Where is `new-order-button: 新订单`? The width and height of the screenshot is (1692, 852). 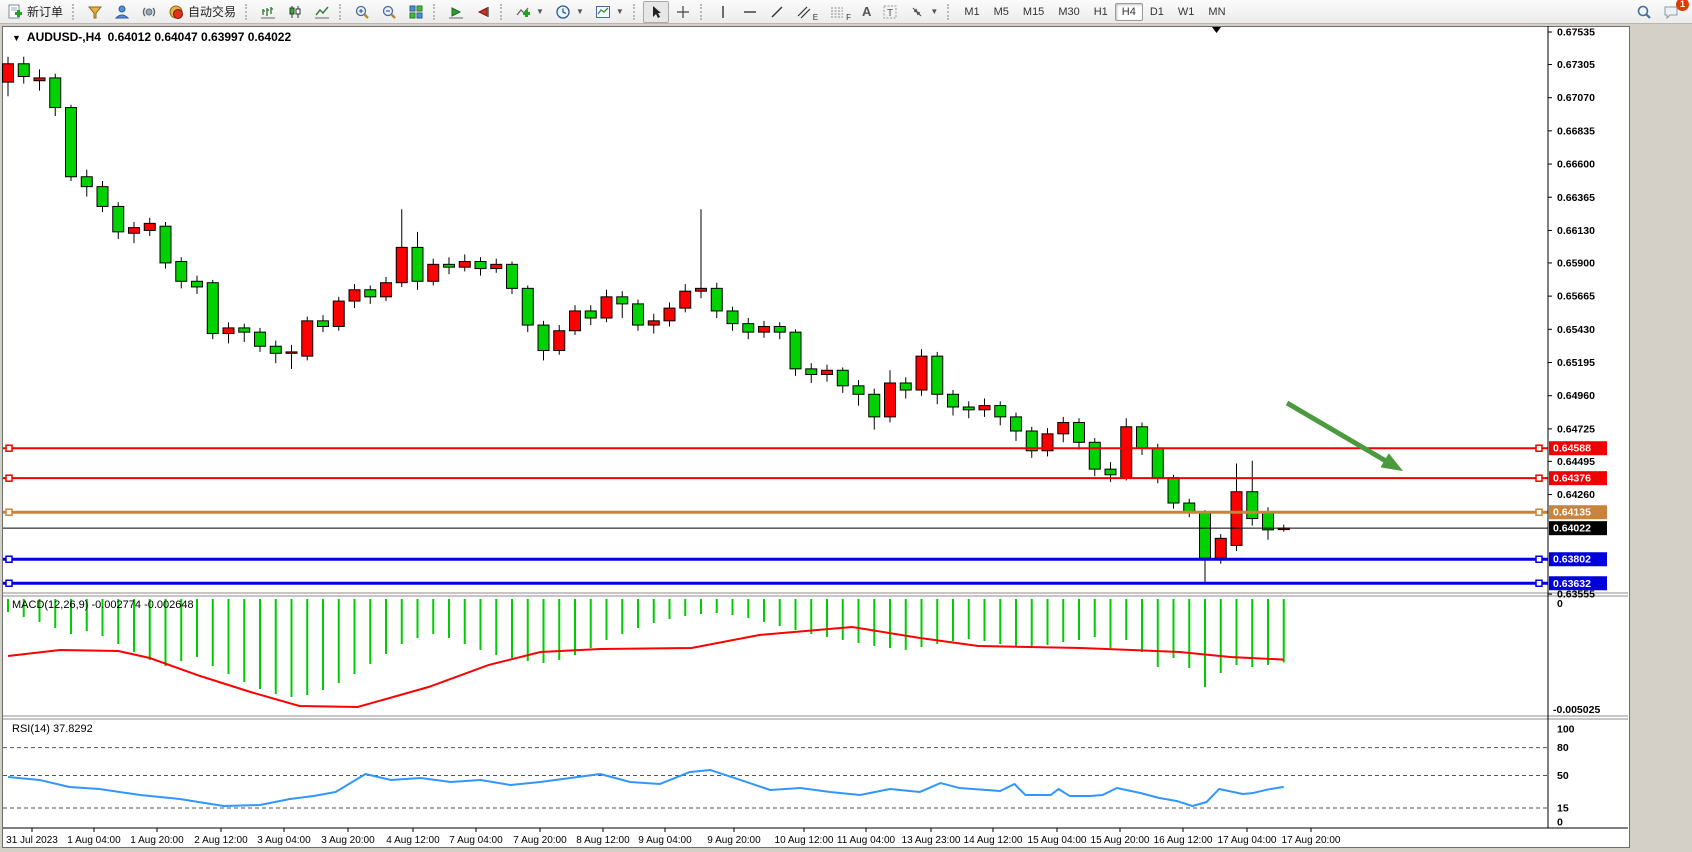
new-order-button: 新订单 is located at coordinates (35, 12).